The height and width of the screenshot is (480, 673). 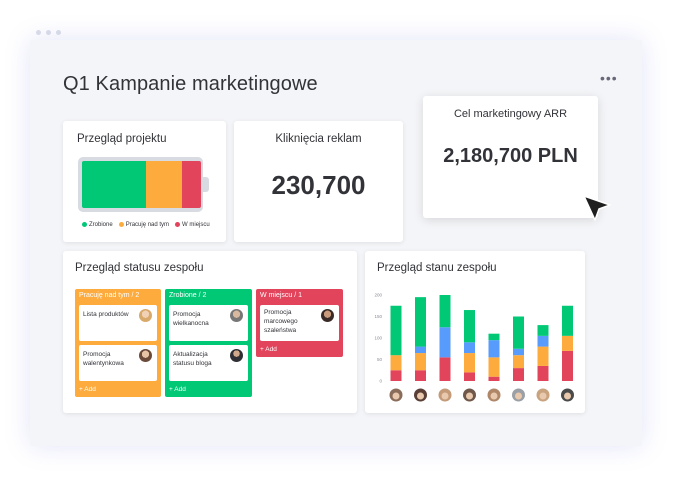 I want to click on ad-clicks-title: Kliknięcia reklam, so click(x=318, y=139).